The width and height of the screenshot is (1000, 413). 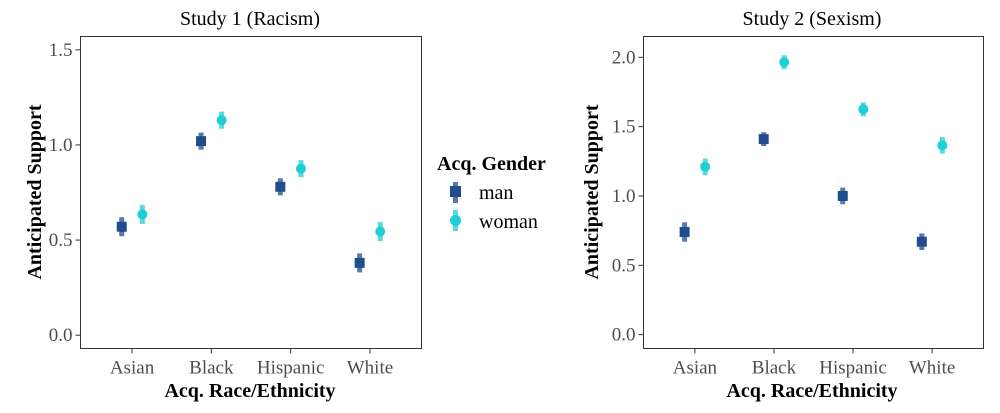 I want to click on panel1-title: Study 1 (Racism), so click(x=250, y=19).